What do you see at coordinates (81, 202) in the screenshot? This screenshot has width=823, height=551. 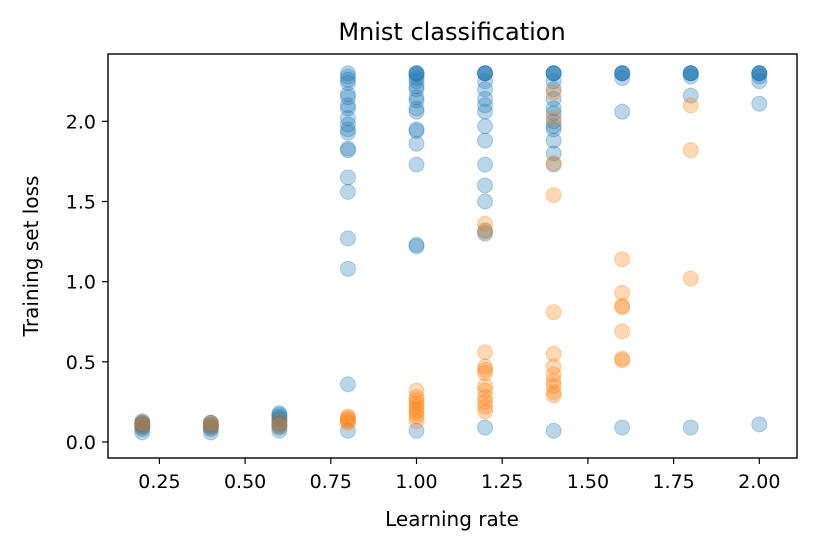 I see `y-tick-label: 1.5` at bounding box center [81, 202].